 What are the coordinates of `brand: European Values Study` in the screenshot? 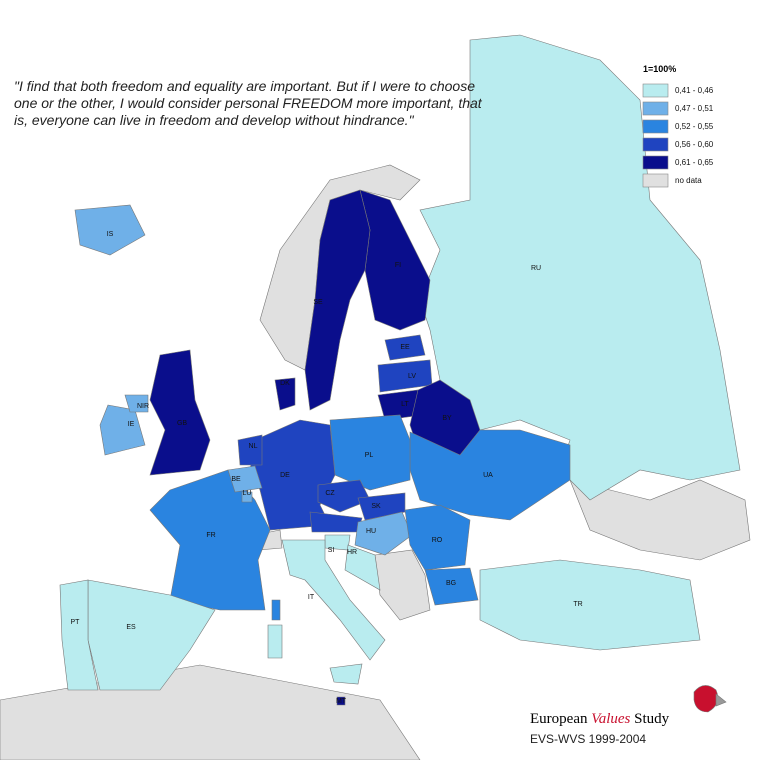 It's located at (600, 719).